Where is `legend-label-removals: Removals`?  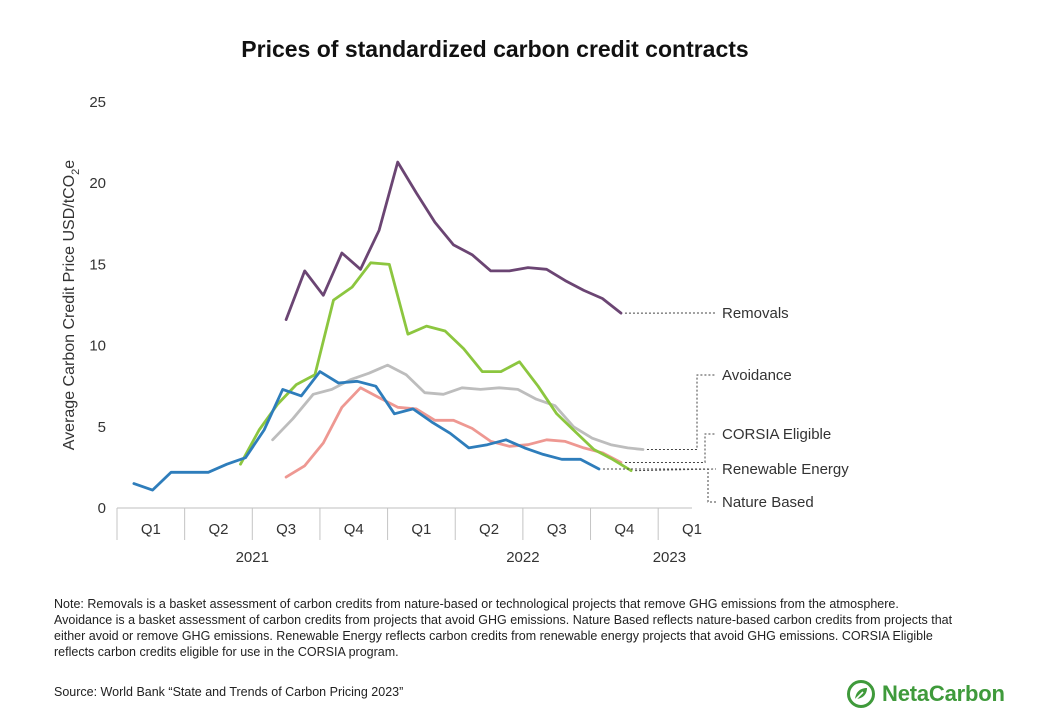
legend-label-removals: Removals is located at coordinates (755, 313).